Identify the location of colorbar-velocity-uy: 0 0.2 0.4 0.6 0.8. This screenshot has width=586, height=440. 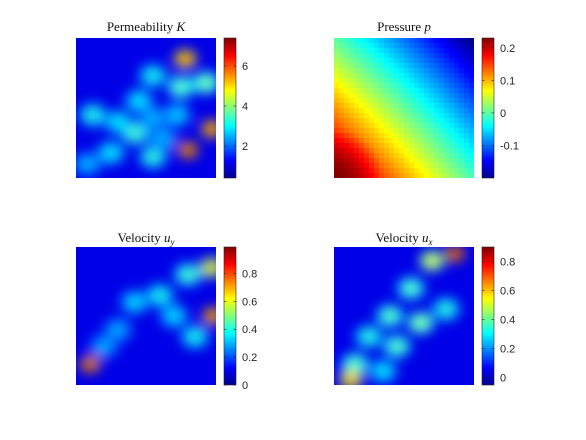
(240, 319).